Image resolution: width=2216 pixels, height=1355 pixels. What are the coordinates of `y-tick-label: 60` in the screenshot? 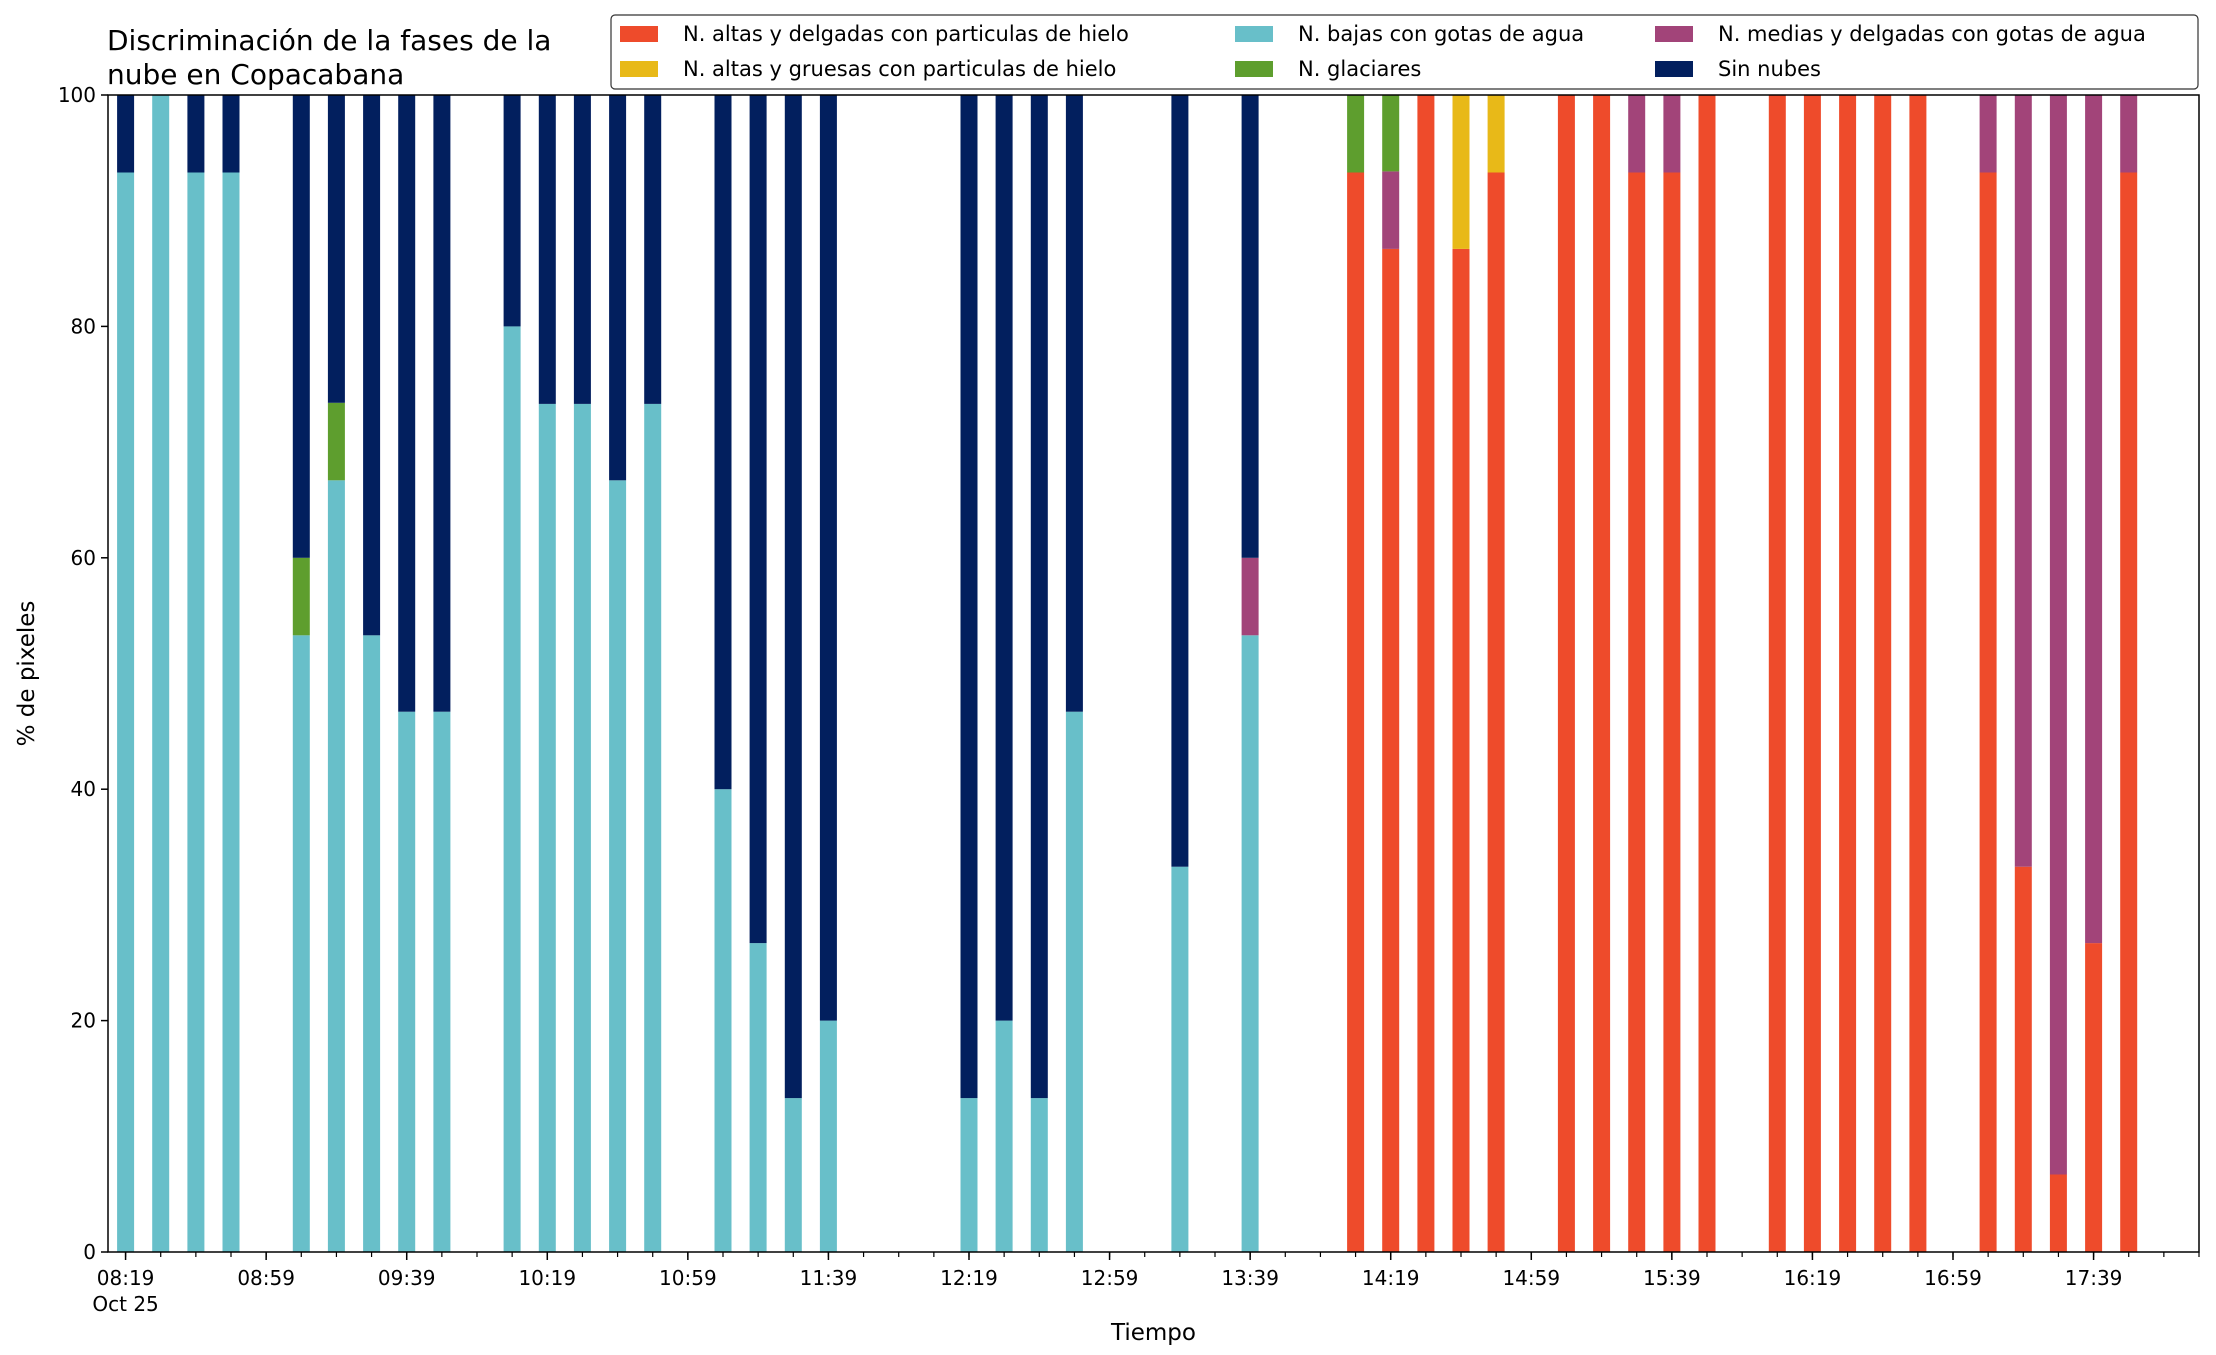 It's located at (83, 558).